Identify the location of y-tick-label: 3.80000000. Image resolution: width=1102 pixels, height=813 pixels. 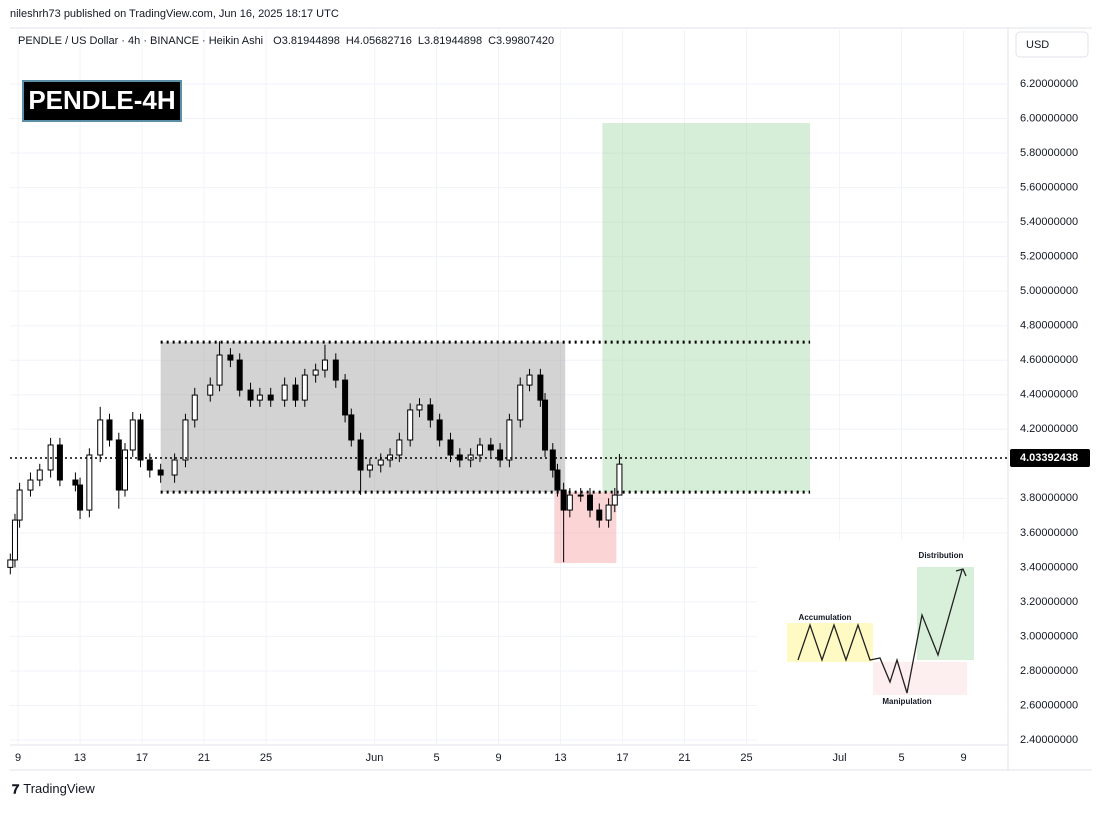
(1049, 498).